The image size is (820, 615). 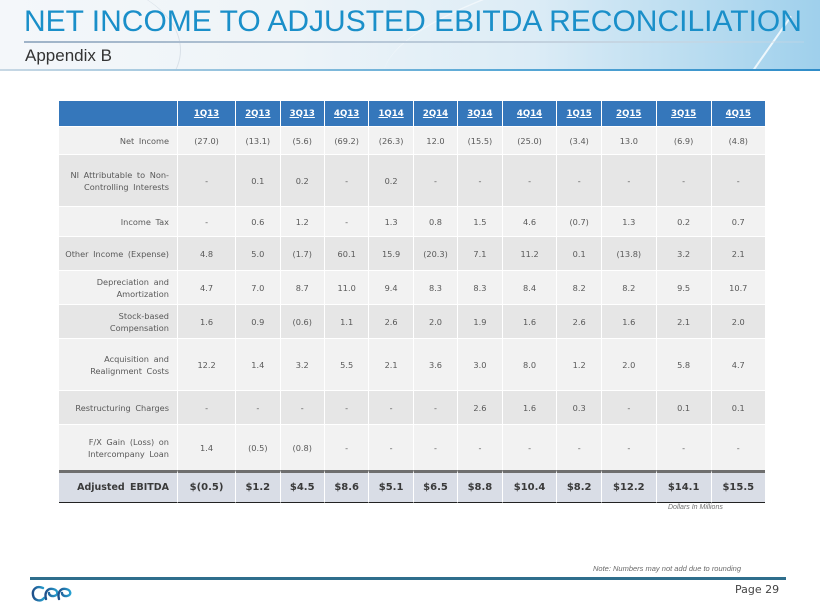 What do you see at coordinates (68, 55) in the screenshot?
I see `slide-subtitle: Appendix B` at bounding box center [68, 55].